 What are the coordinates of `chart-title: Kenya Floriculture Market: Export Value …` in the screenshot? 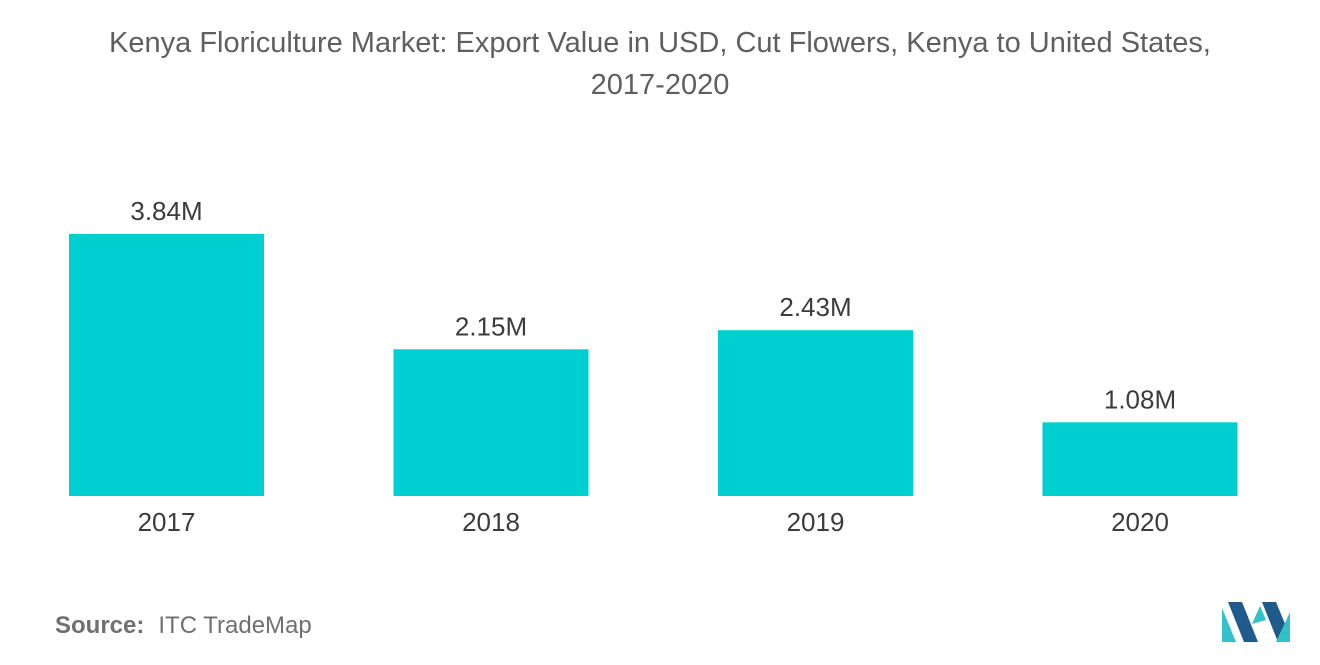 It's located at (660, 64).